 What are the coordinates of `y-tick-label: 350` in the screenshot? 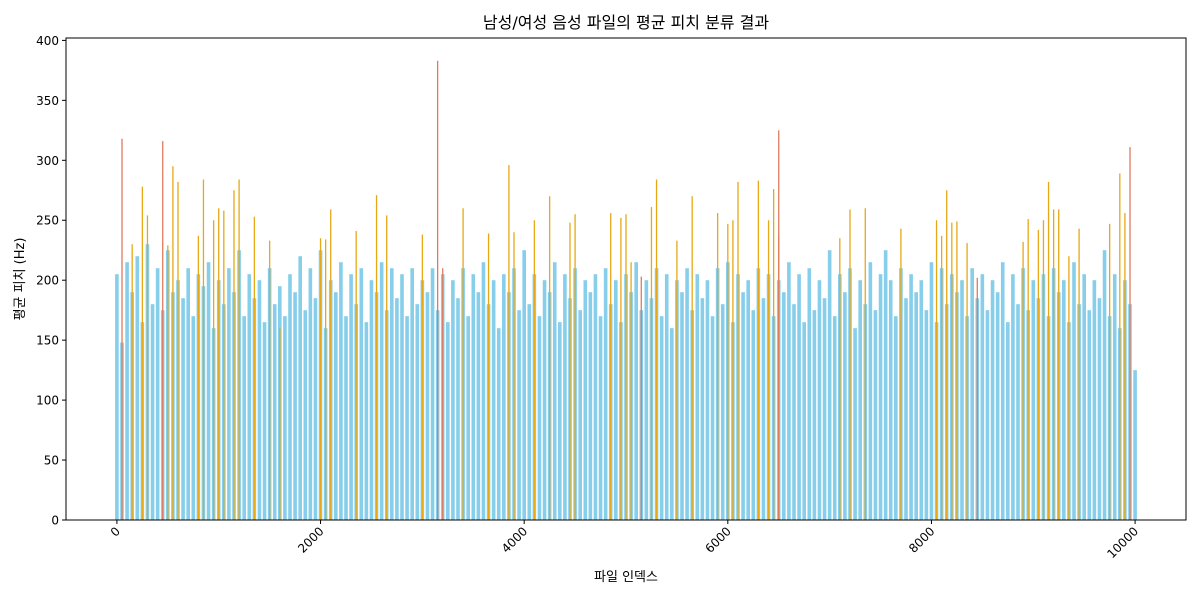 It's located at (47, 101).